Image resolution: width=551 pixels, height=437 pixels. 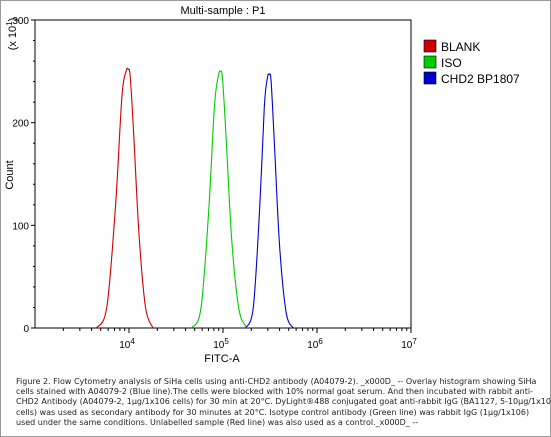 What do you see at coordinates (222, 359) in the screenshot?
I see `x-axis-label: FITC-A` at bounding box center [222, 359].